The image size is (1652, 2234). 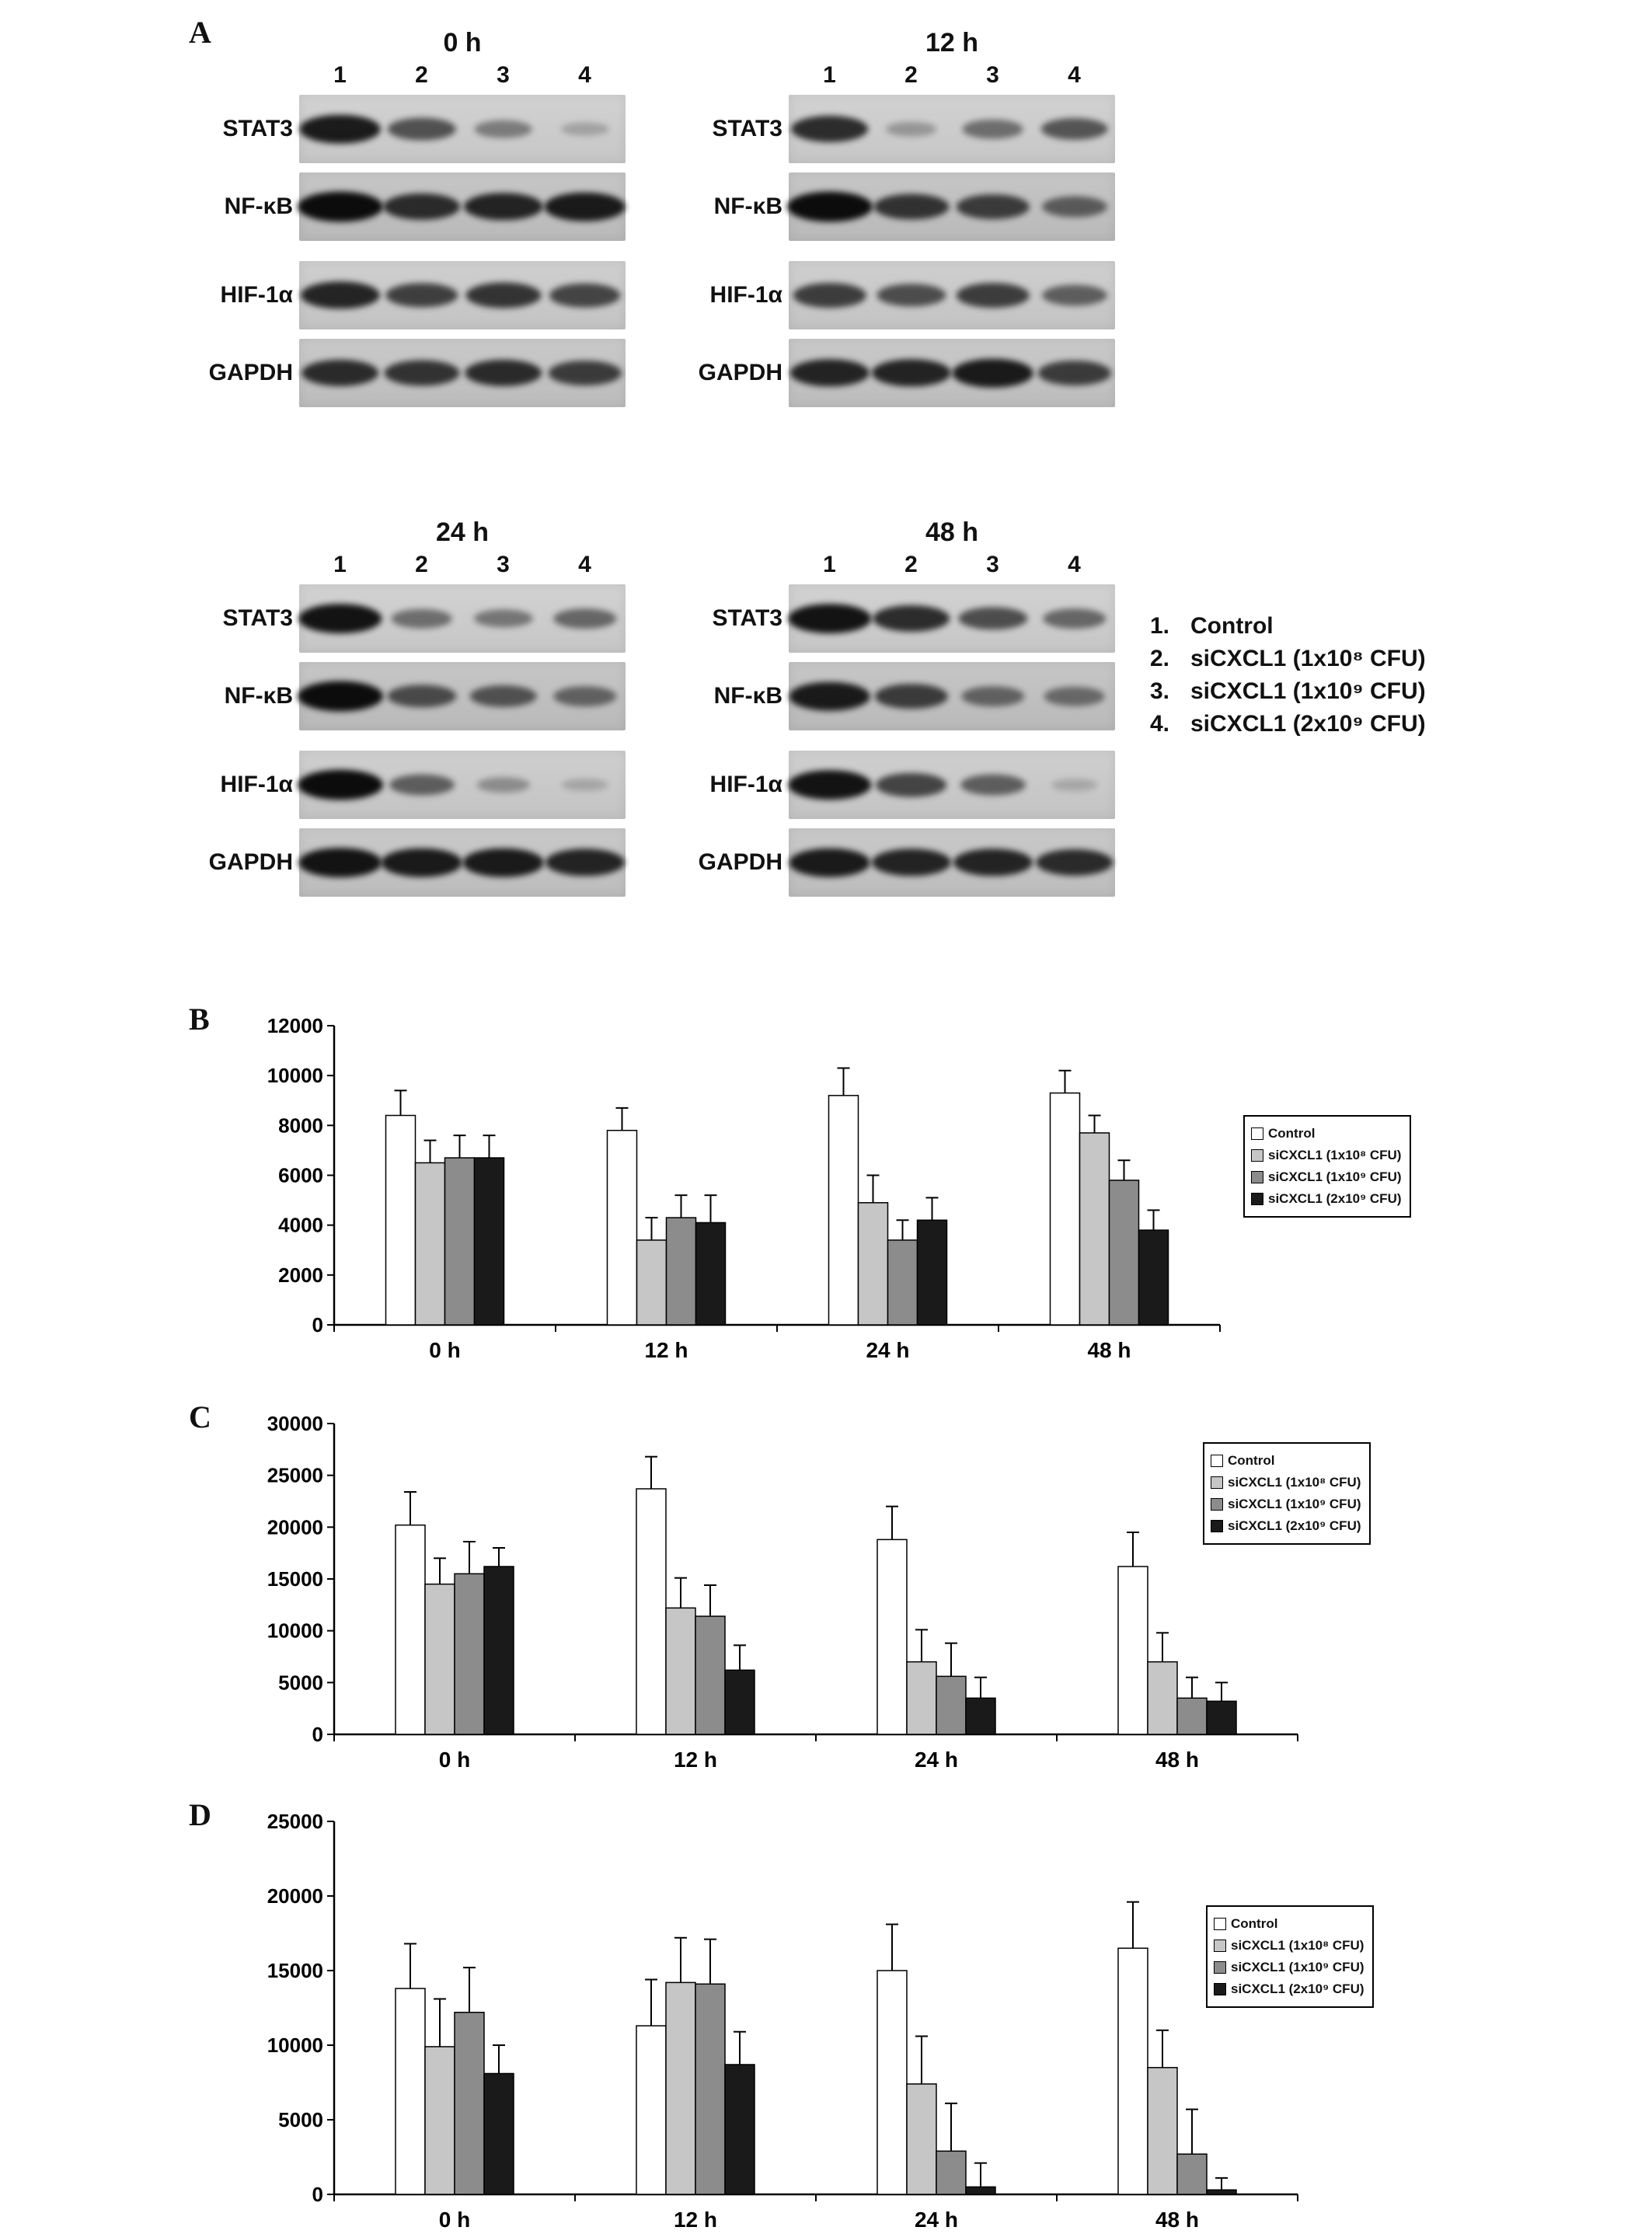 What do you see at coordinates (258, 696) in the screenshot?
I see `blot-row-label: NF-κB` at bounding box center [258, 696].